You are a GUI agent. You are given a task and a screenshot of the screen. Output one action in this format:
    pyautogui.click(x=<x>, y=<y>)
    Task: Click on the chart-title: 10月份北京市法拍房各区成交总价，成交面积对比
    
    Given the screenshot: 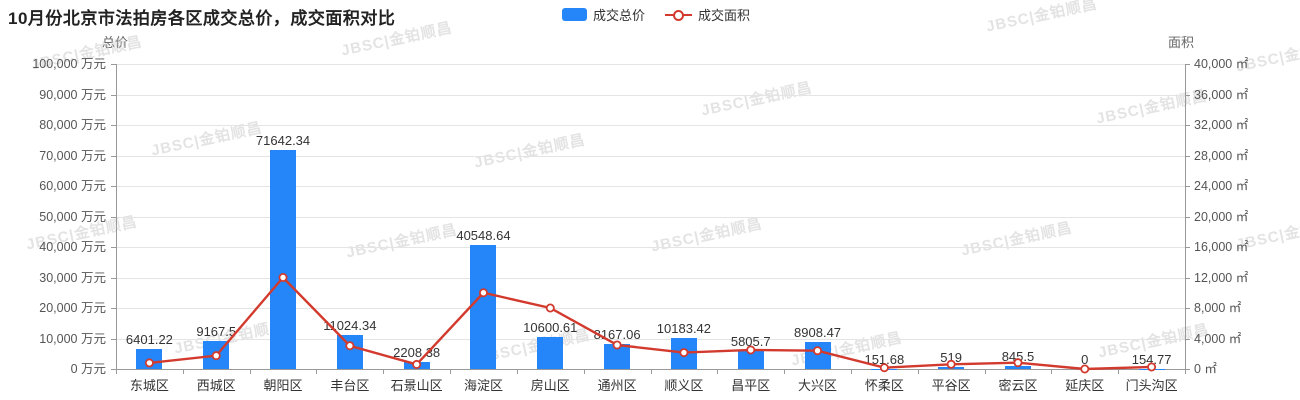 What is the action you would take?
    pyautogui.click(x=202, y=18)
    